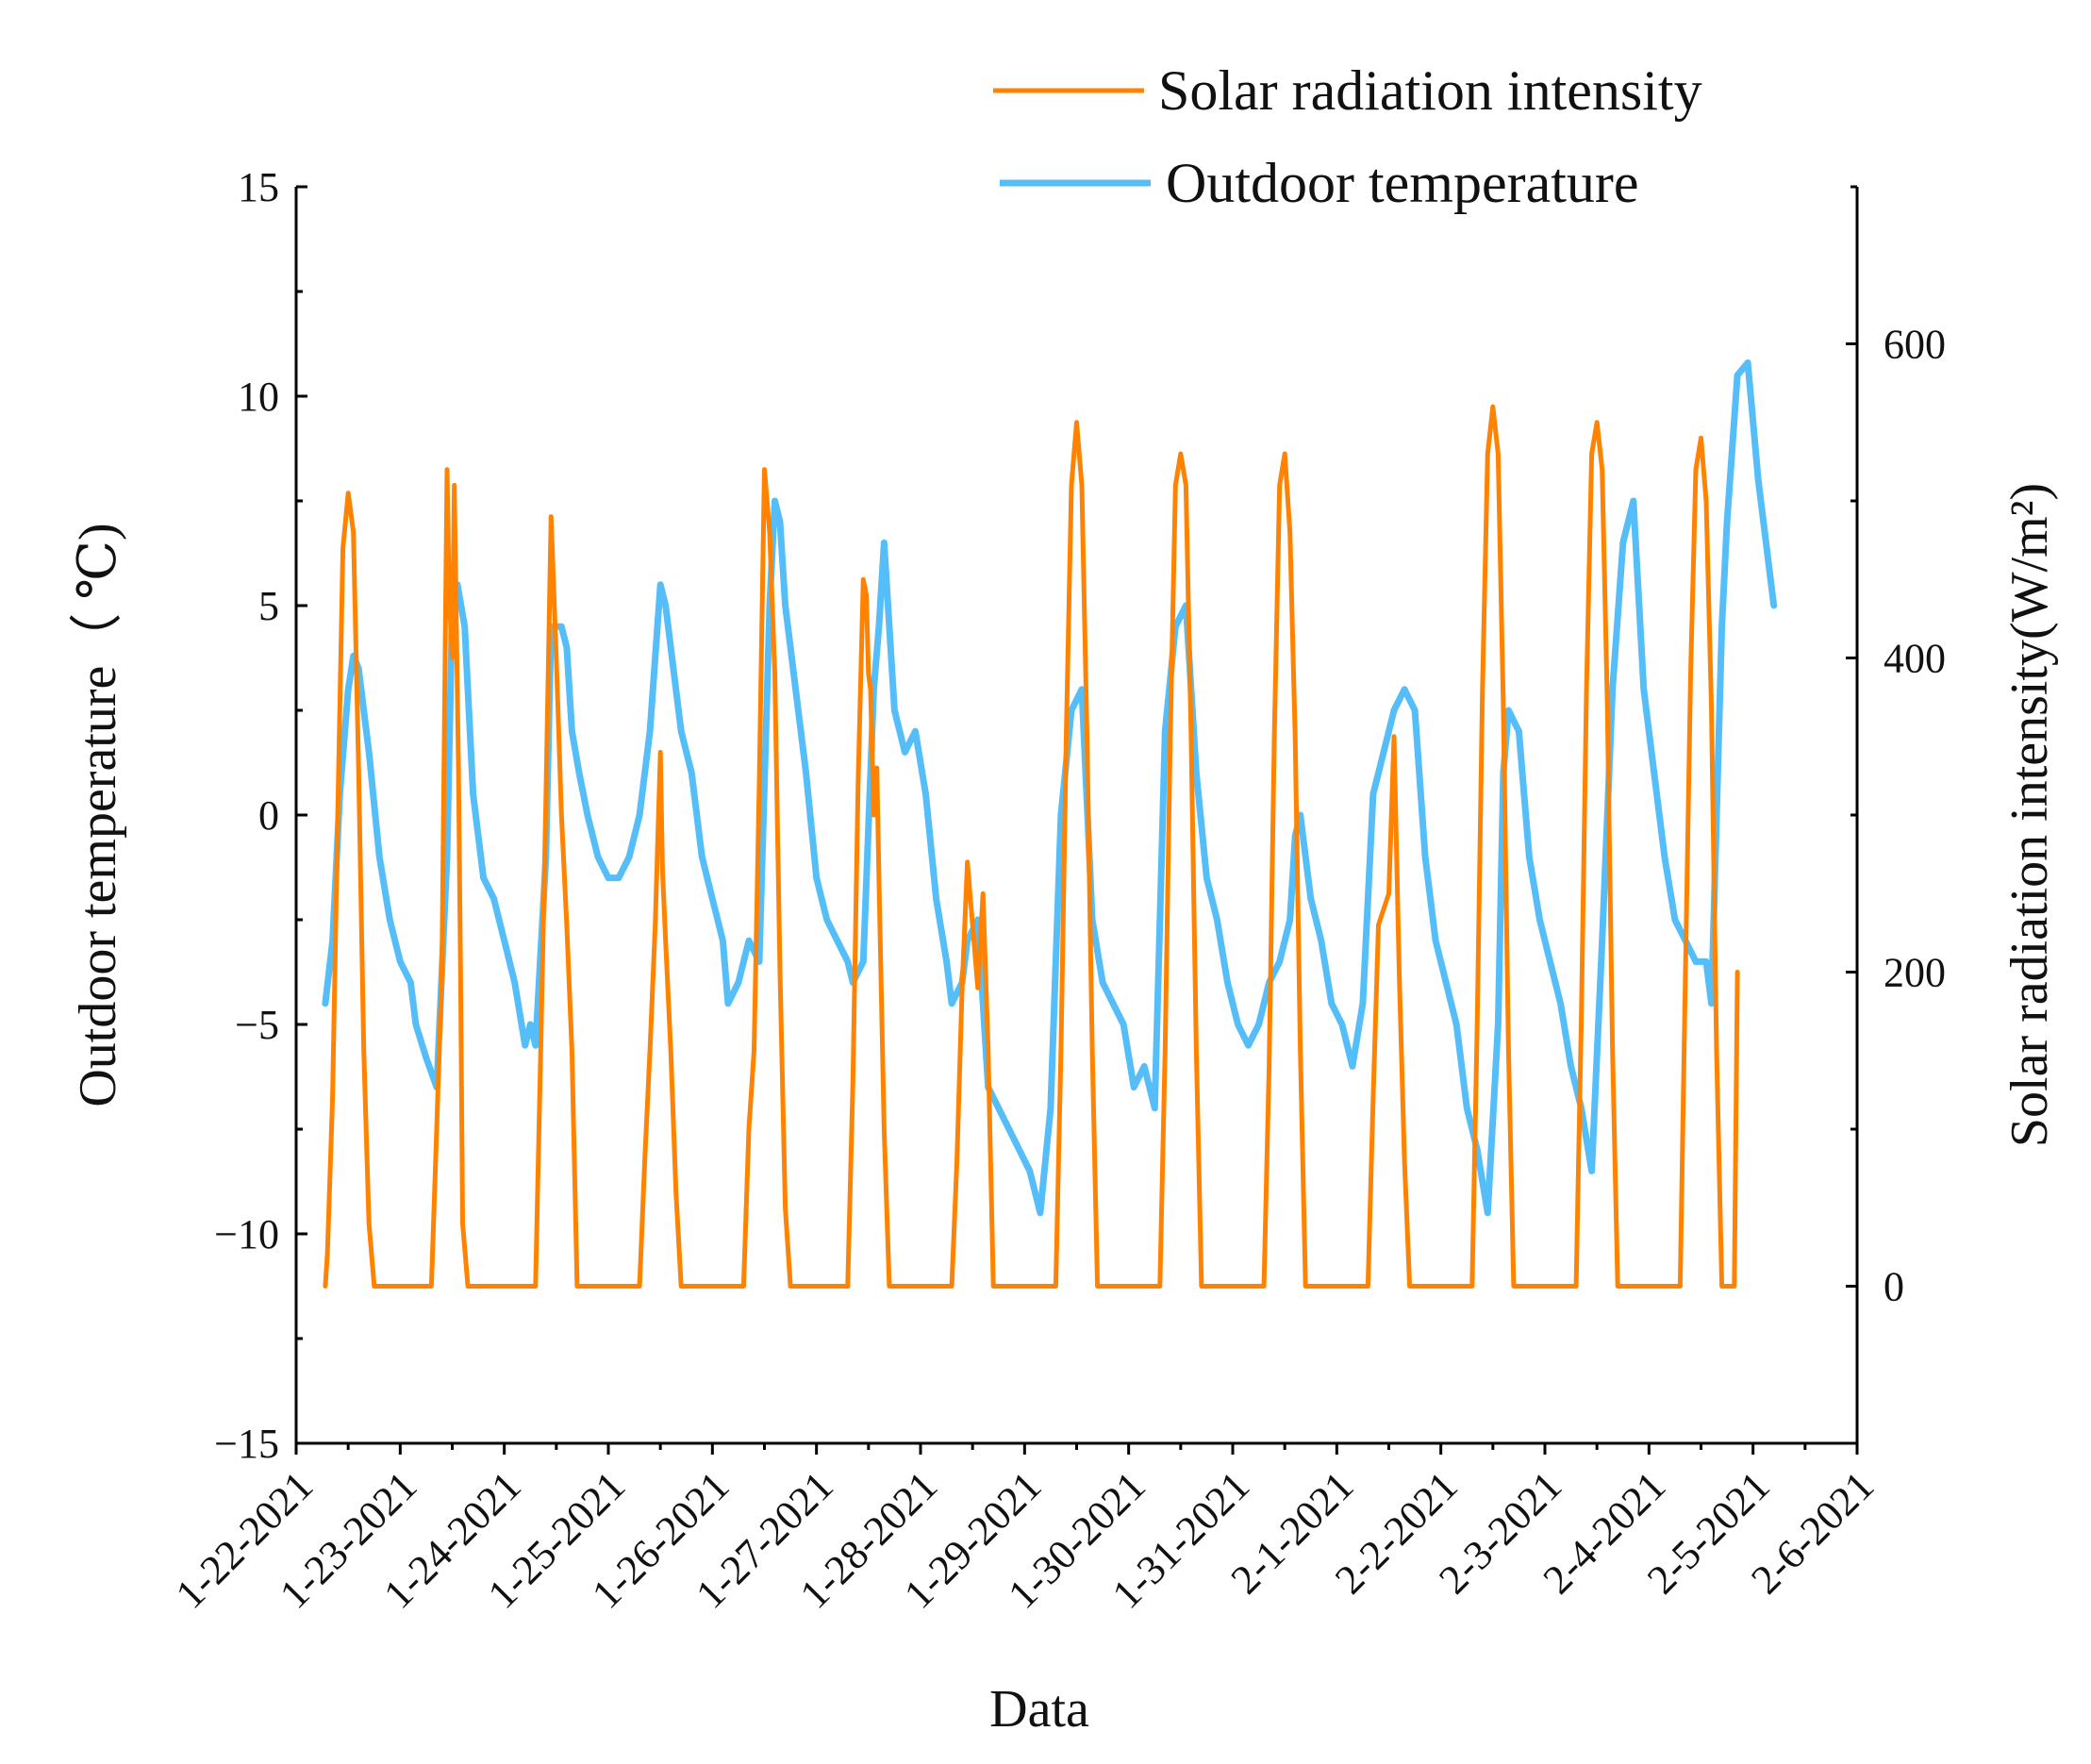 The image size is (2091, 1764). I want to click on right-tick-label: 600, so click(1915, 345).